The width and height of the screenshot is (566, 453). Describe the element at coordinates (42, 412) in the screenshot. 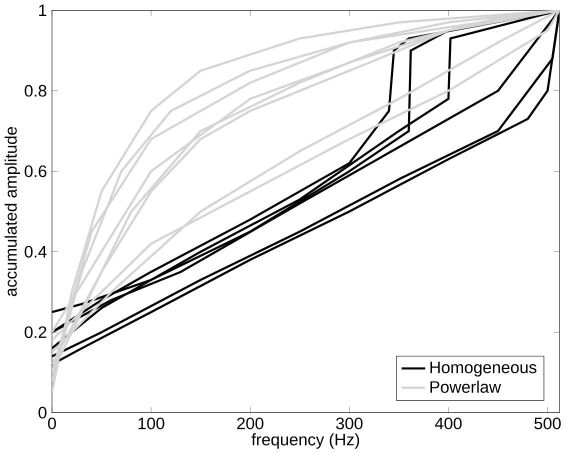

I see `y-tick-label: 0` at that location.